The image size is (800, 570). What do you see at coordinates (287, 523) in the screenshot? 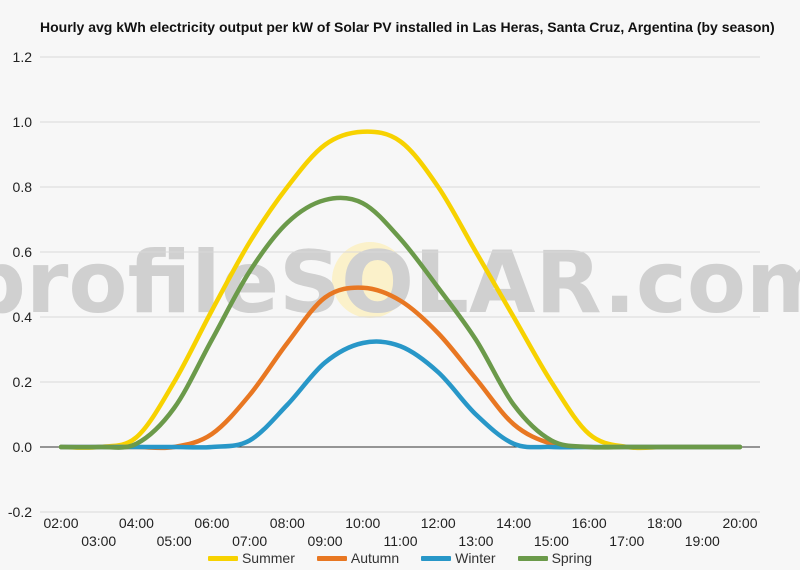
I see `x-tick-label: 08:00` at bounding box center [287, 523].